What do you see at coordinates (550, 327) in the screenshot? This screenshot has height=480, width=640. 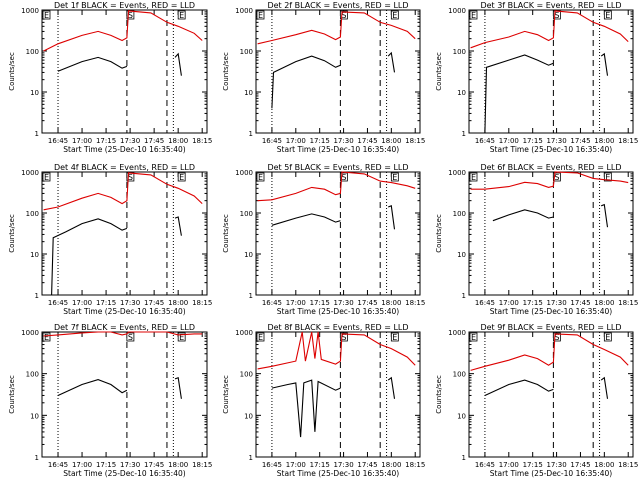 I see `chart-title: Det 9f BLACK = Events, RED = LLD` at bounding box center [550, 327].